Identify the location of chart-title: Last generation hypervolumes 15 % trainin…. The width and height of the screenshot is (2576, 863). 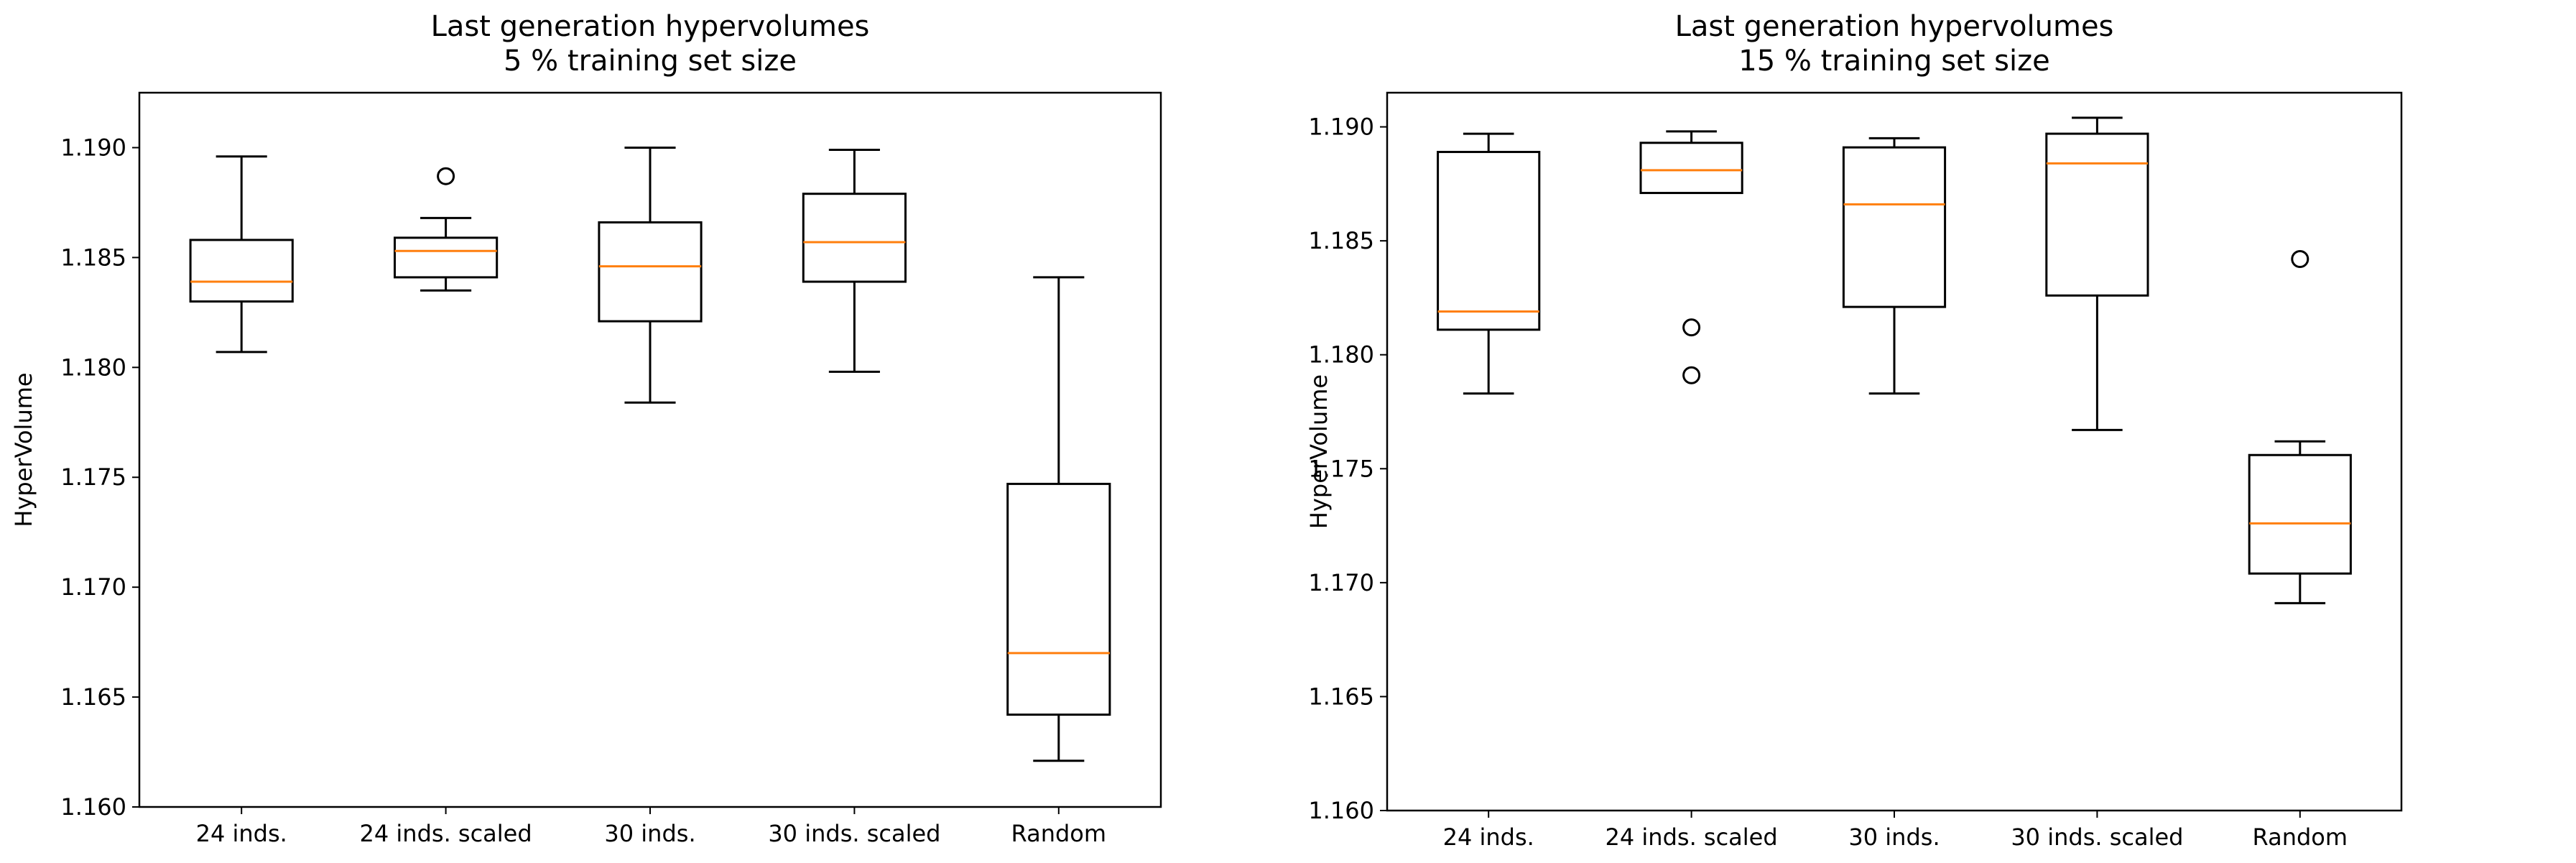
(1894, 44).